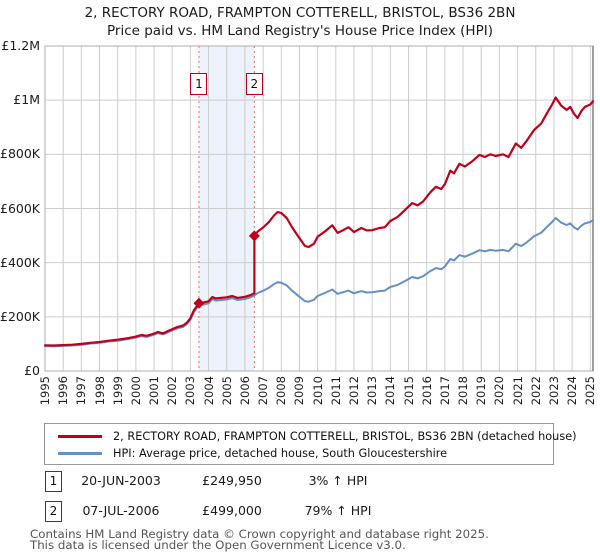 This screenshot has width=600, height=560. I want to click on x-axis-tick-label: 2024, so click(572, 391).